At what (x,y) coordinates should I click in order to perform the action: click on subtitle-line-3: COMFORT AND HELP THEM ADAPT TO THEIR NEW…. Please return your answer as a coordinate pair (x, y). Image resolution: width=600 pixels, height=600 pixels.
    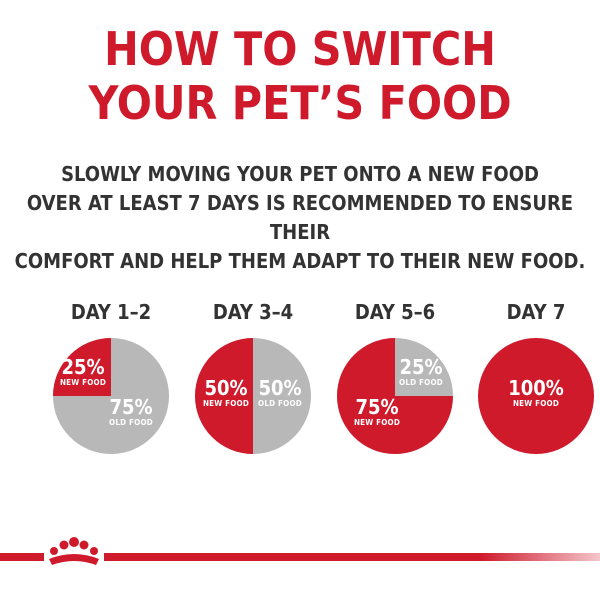
    Looking at the image, I should click on (300, 261).